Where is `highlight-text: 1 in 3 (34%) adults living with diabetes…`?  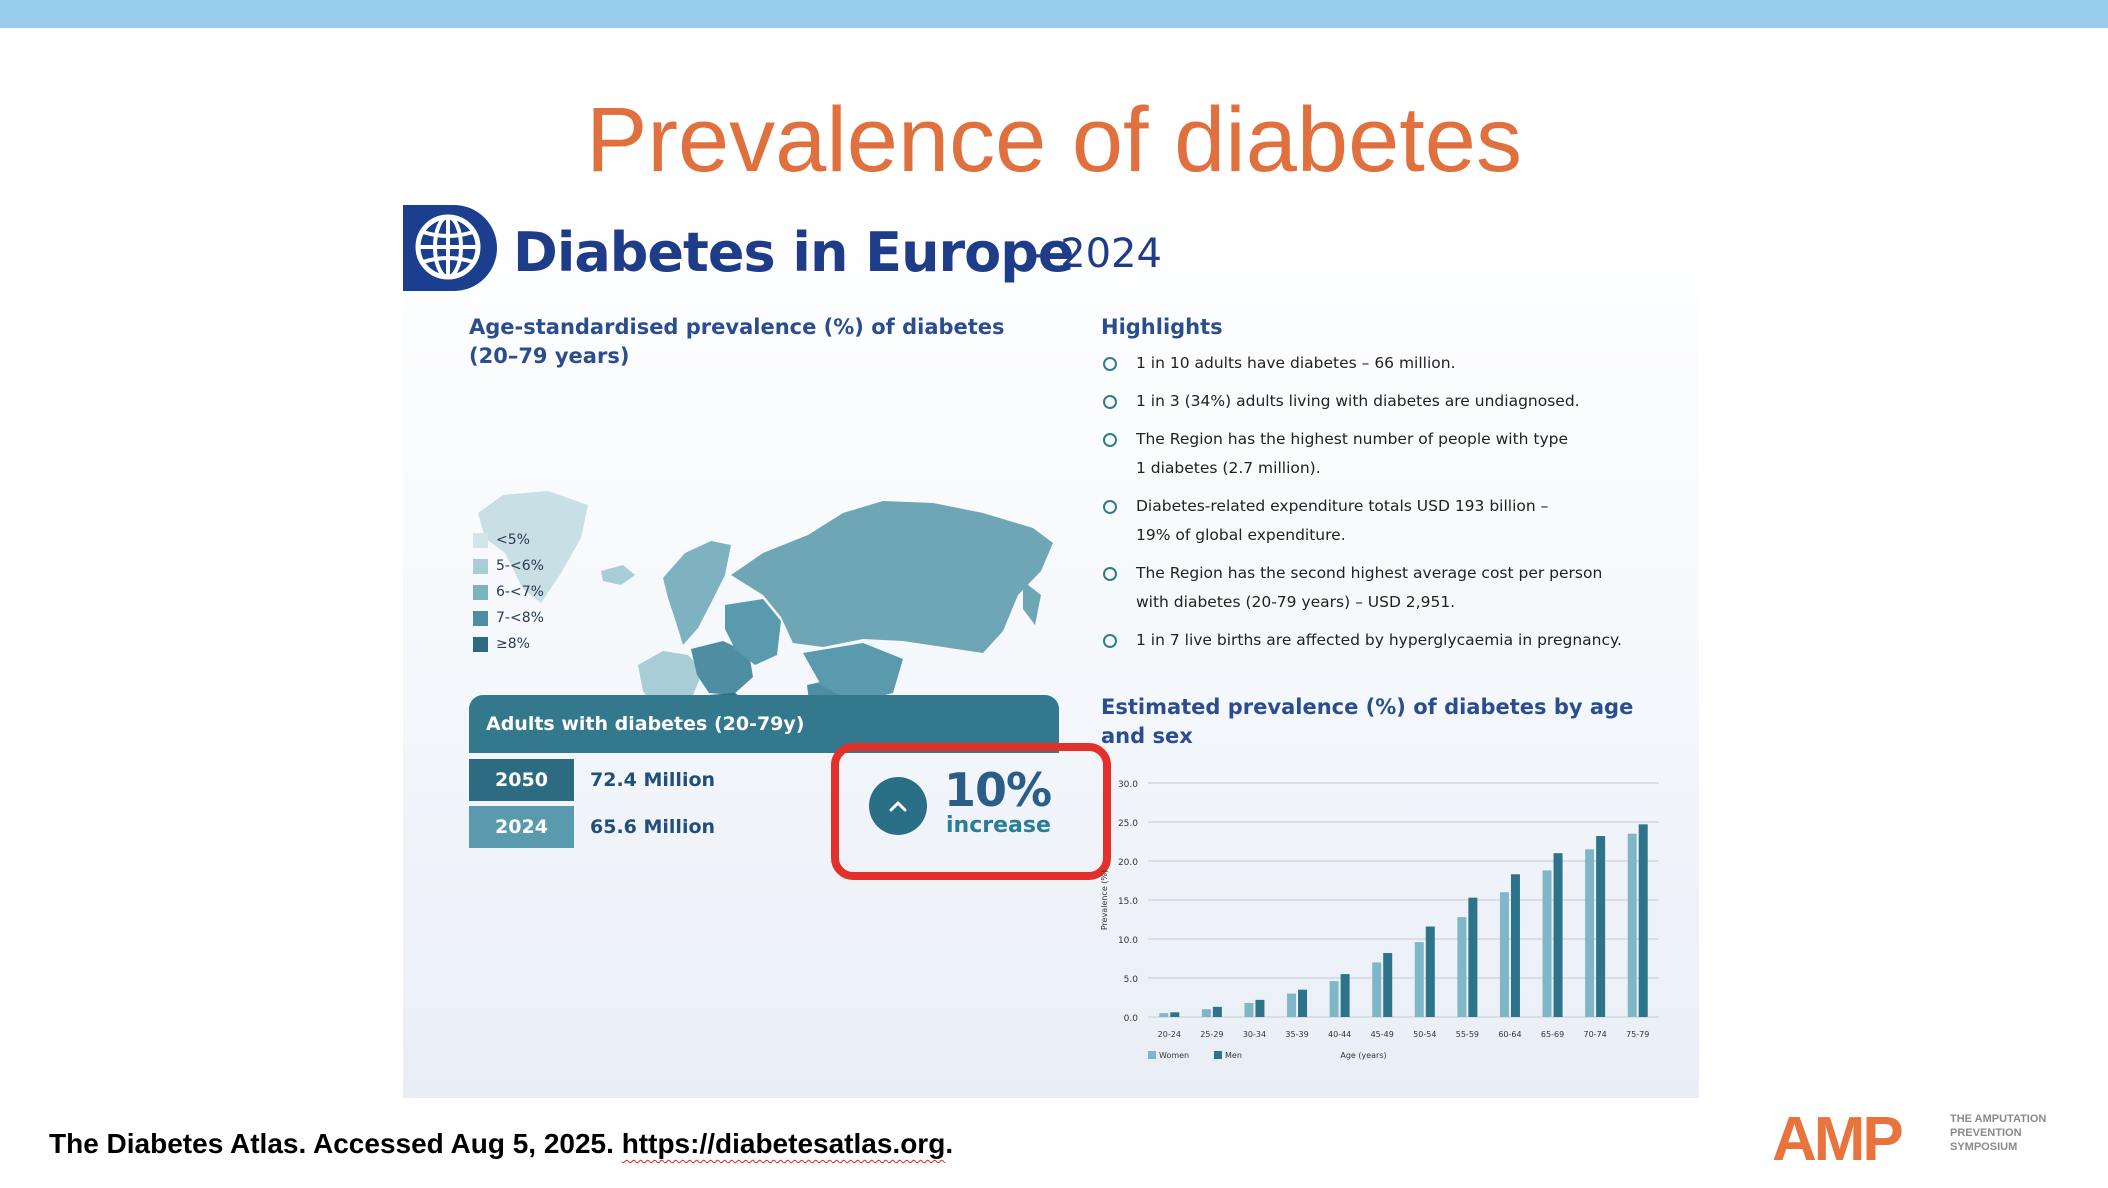
highlight-text: 1 in 3 (34%) adults living with diabetes… is located at coordinates (1358, 401).